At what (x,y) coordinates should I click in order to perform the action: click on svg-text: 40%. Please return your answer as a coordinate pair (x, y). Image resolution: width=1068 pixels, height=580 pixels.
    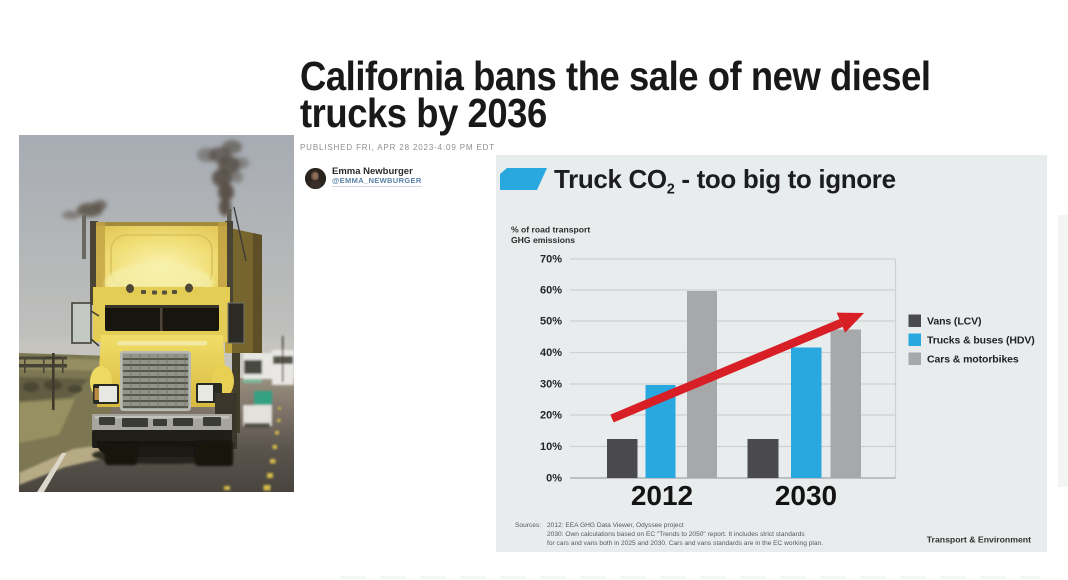
    Looking at the image, I should click on (551, 353).